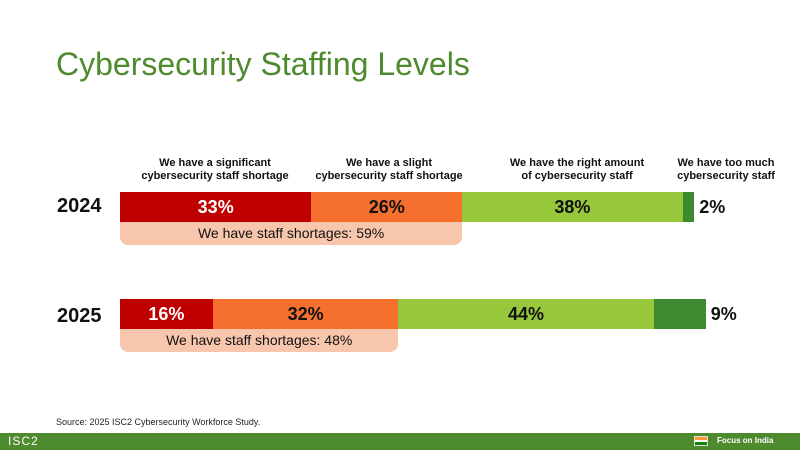 This screenshot has width=800, height=450. I want to click on legend-label-line: of cybersecurity staff, so click(577, 176).